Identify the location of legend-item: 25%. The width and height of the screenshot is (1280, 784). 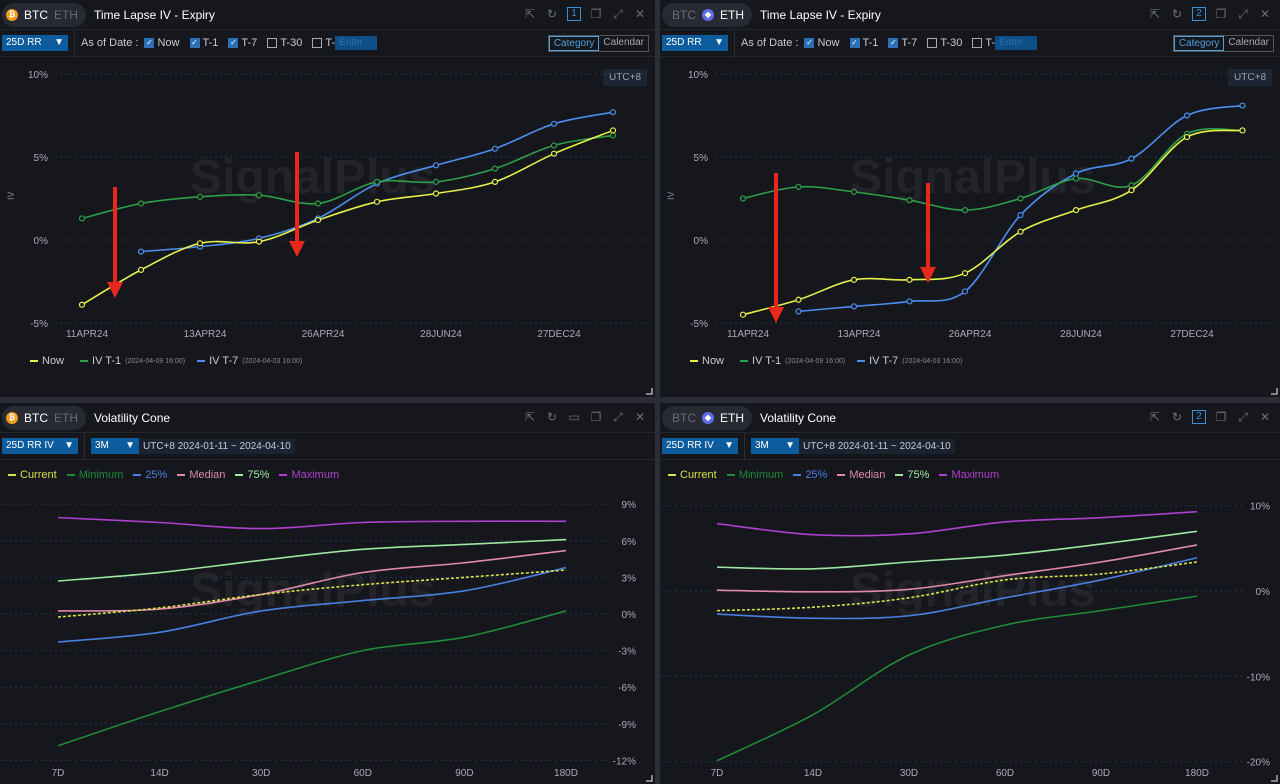
(150, 475).